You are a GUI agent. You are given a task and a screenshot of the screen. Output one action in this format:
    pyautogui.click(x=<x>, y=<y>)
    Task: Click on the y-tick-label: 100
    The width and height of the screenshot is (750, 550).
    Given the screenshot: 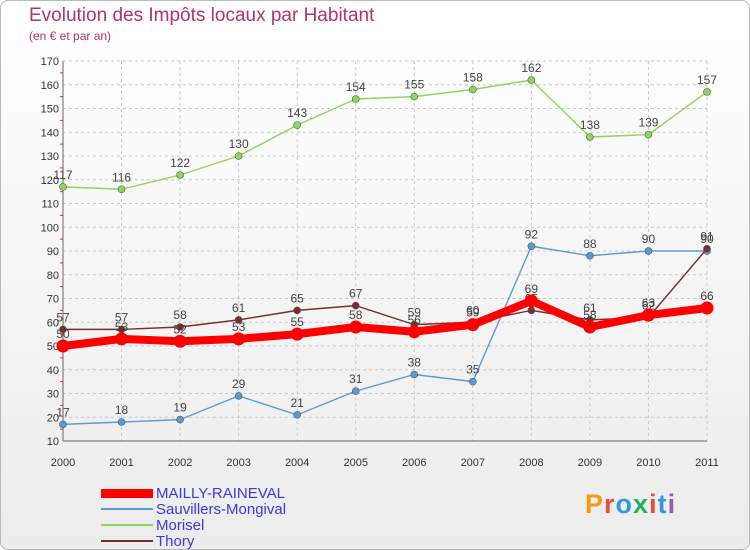 What is the action you would take?
    pyautogui.click(x=50, y=228)
    